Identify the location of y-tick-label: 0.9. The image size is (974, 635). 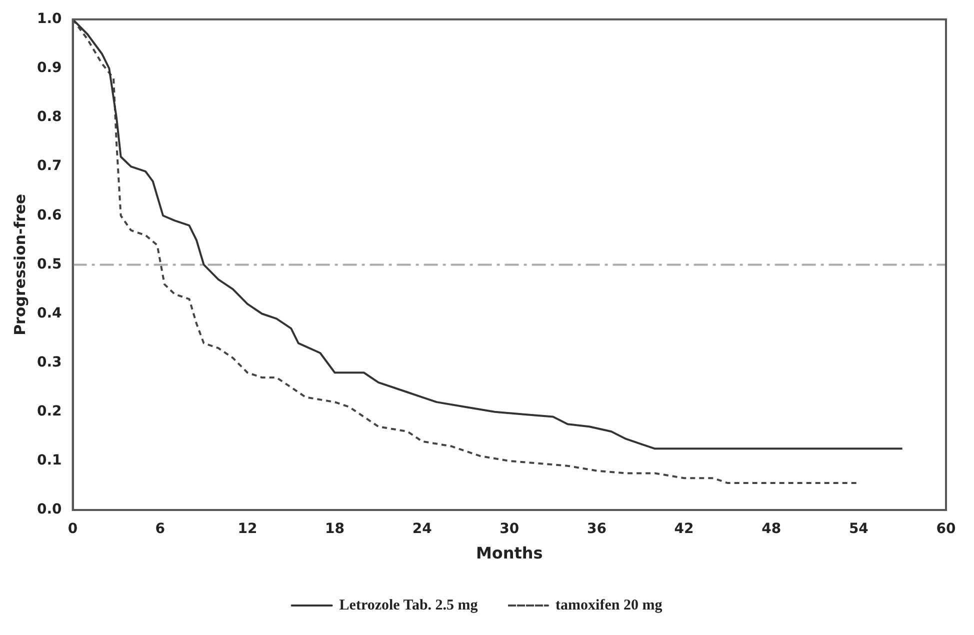
(49, 68).